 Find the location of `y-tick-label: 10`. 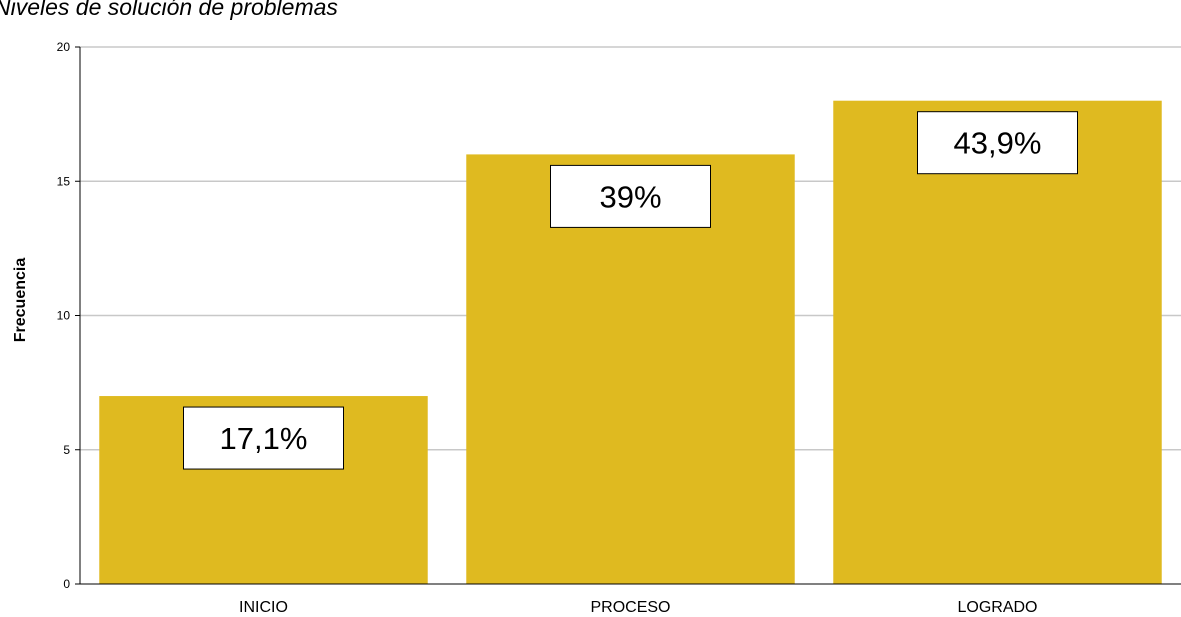

y-tick-label: 10 is located at coordinates (64, 316).